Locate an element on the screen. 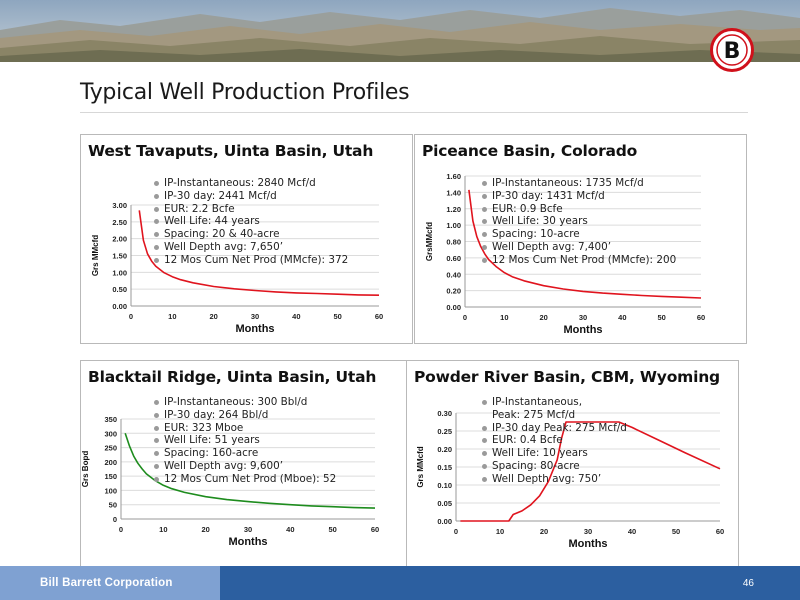  stat-item: IP-Instantaneous, is located at coordinates (554, 402).